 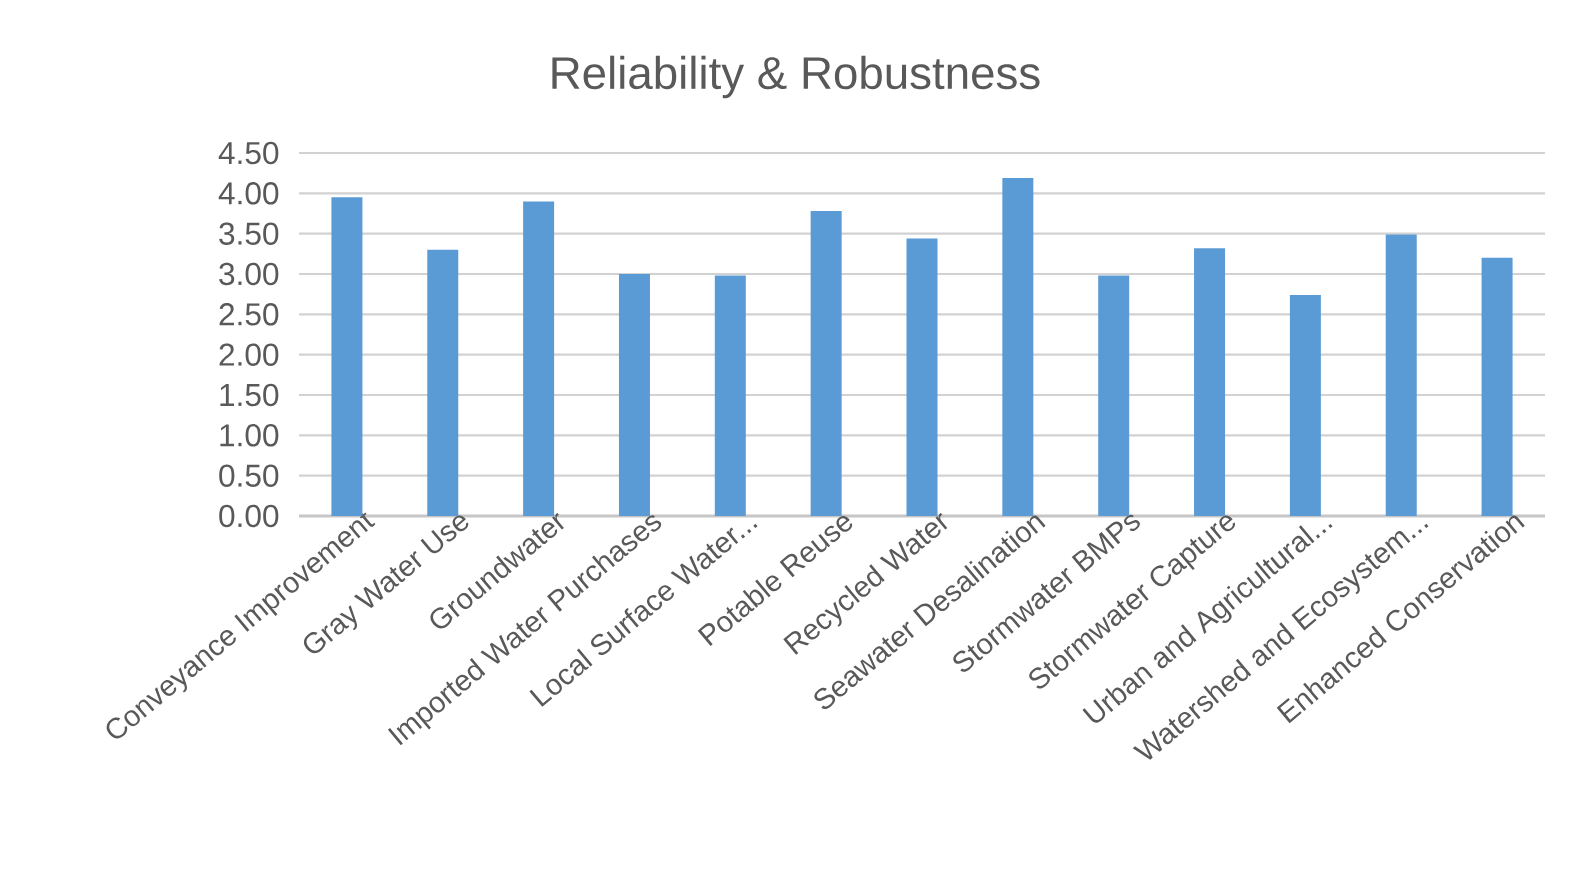 What do you see at coordinates (249, 274) in the screenshot?
I see `y-tick-label: 3.00` at bounding box center [249, 274].